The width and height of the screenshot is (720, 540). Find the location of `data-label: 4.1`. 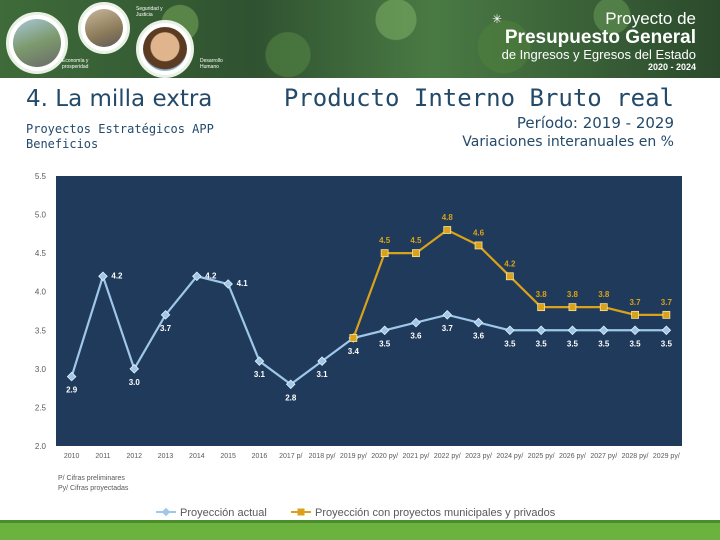

data-label: 4.1 is located at coordinates (243, 283).